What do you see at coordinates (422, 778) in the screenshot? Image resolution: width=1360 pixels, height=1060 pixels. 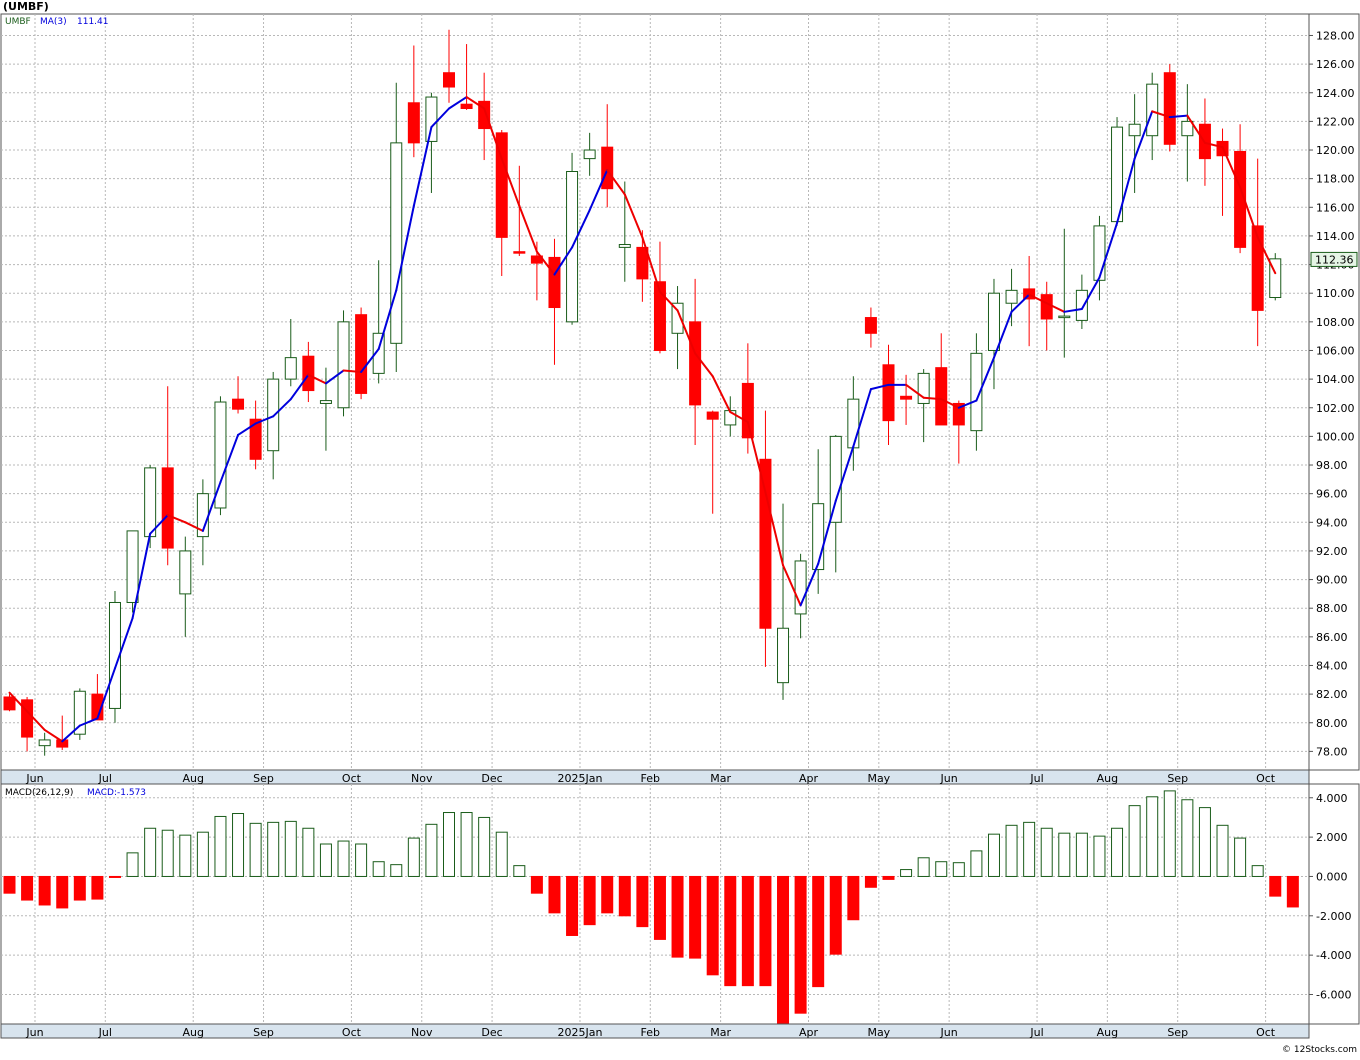 I see `price-x-label: Nov` at bounding box center [422, 778].